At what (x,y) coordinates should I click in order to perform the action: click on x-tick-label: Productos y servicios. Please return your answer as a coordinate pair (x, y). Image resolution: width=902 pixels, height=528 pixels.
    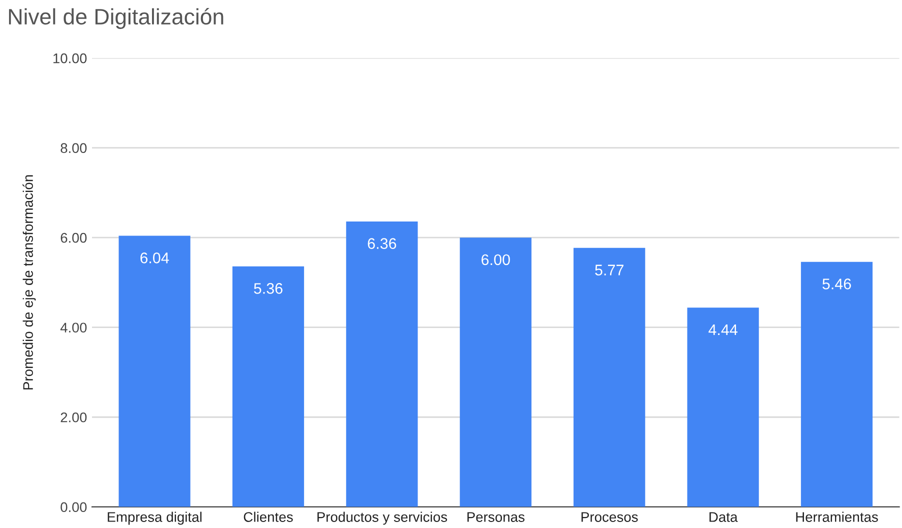
    Looking at the image, I should click on (382, 518).